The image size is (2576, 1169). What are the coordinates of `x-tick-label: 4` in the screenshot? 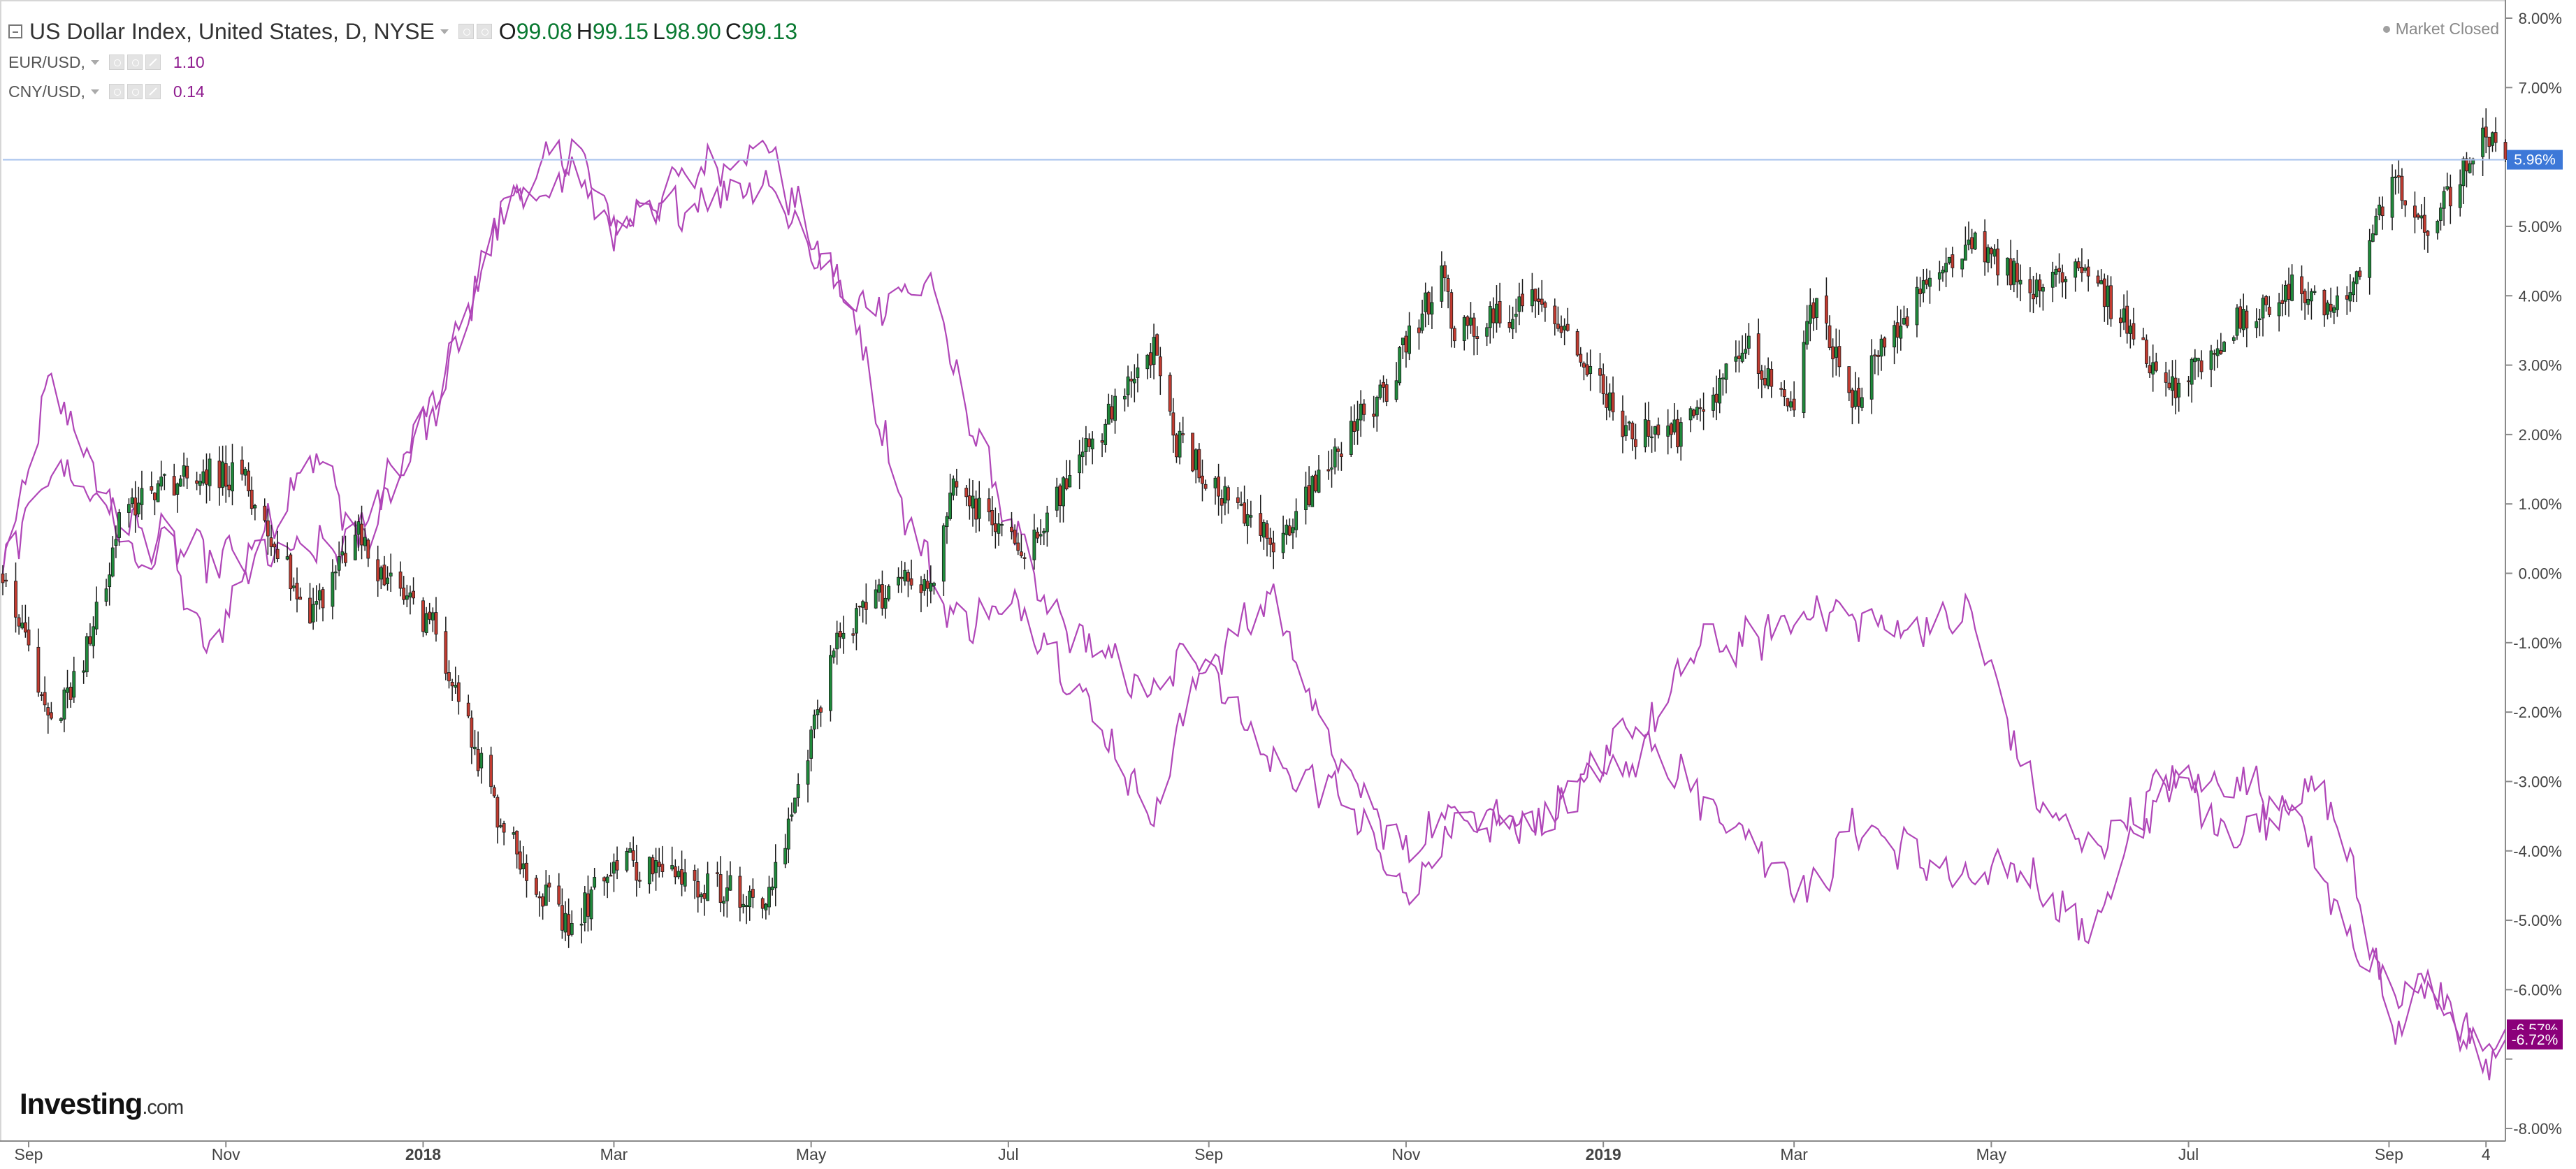 It's located at (2486, 1154).